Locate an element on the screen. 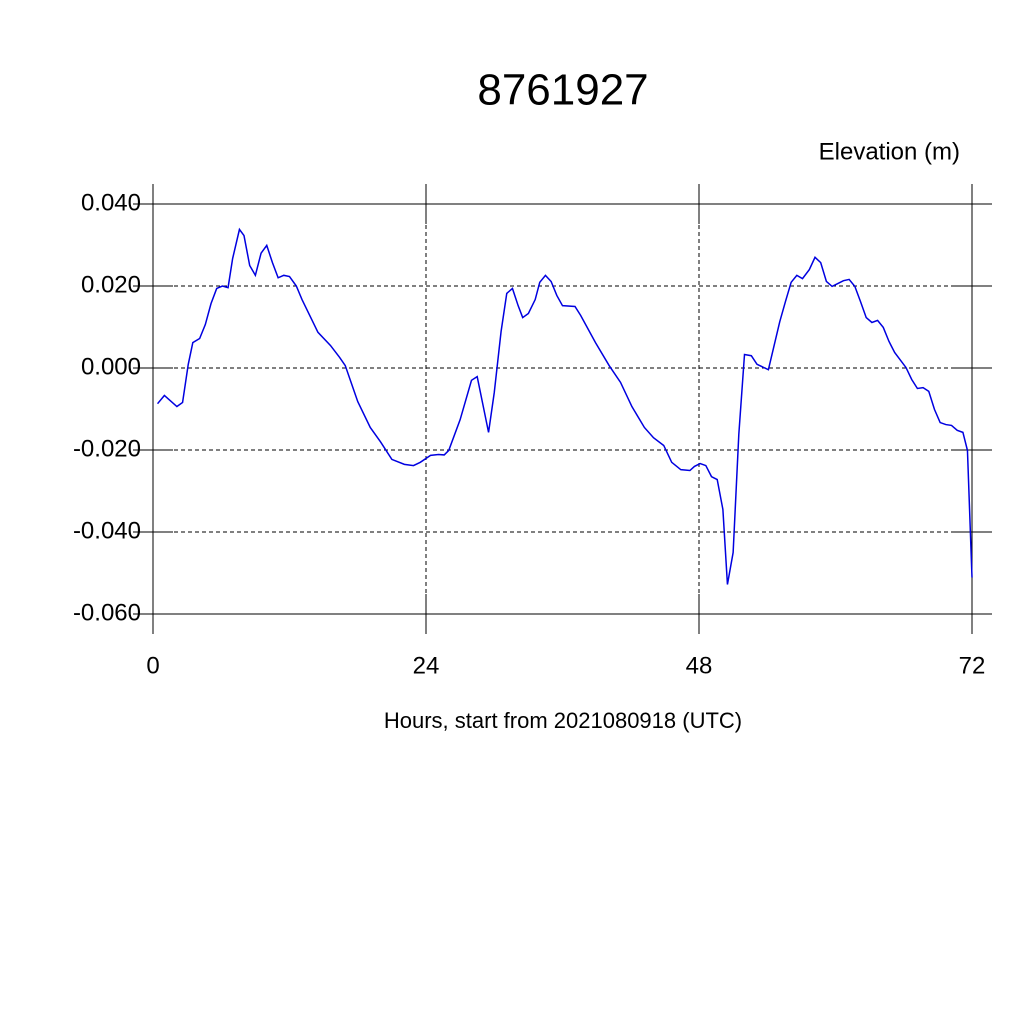 The width and height of the screenshot is (1024, 1024). y-axis-title: Elevation (m) is located at coordinates (889, 151).